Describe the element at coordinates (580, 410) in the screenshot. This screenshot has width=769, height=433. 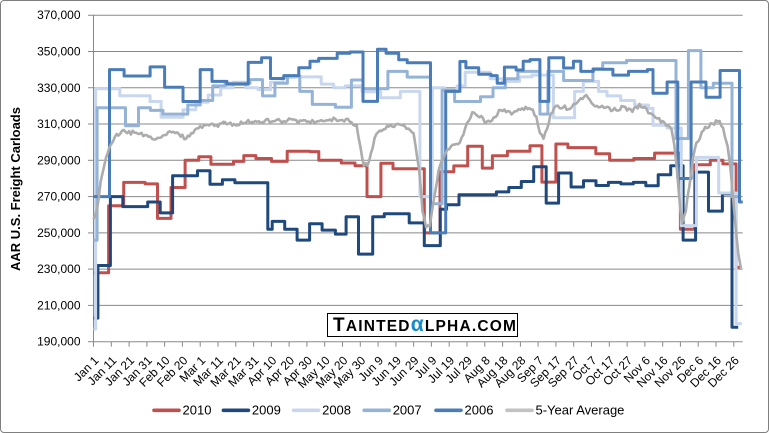
I see `svg-text: 5-Year Average` at that location.